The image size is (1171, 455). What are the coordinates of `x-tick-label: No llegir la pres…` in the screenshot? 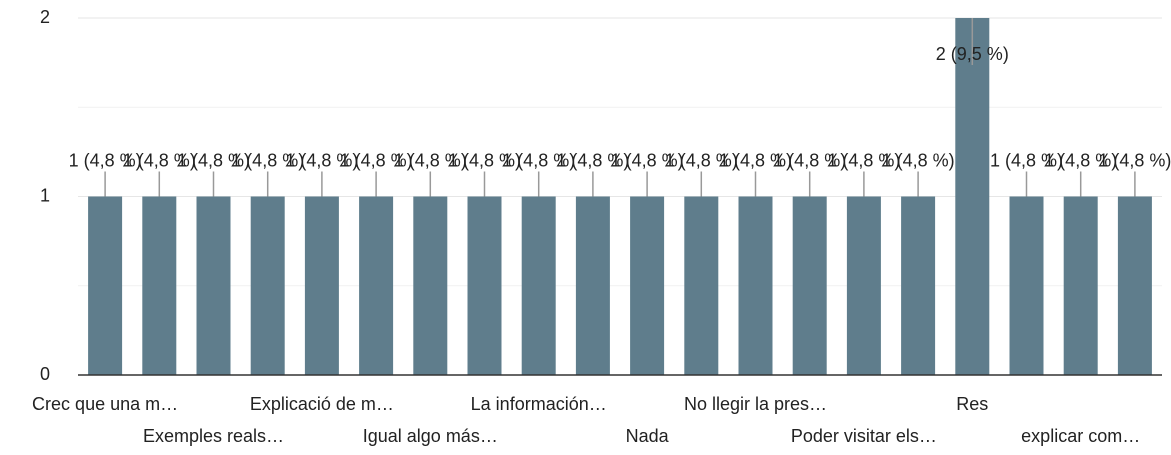 It's located at (755, 404).